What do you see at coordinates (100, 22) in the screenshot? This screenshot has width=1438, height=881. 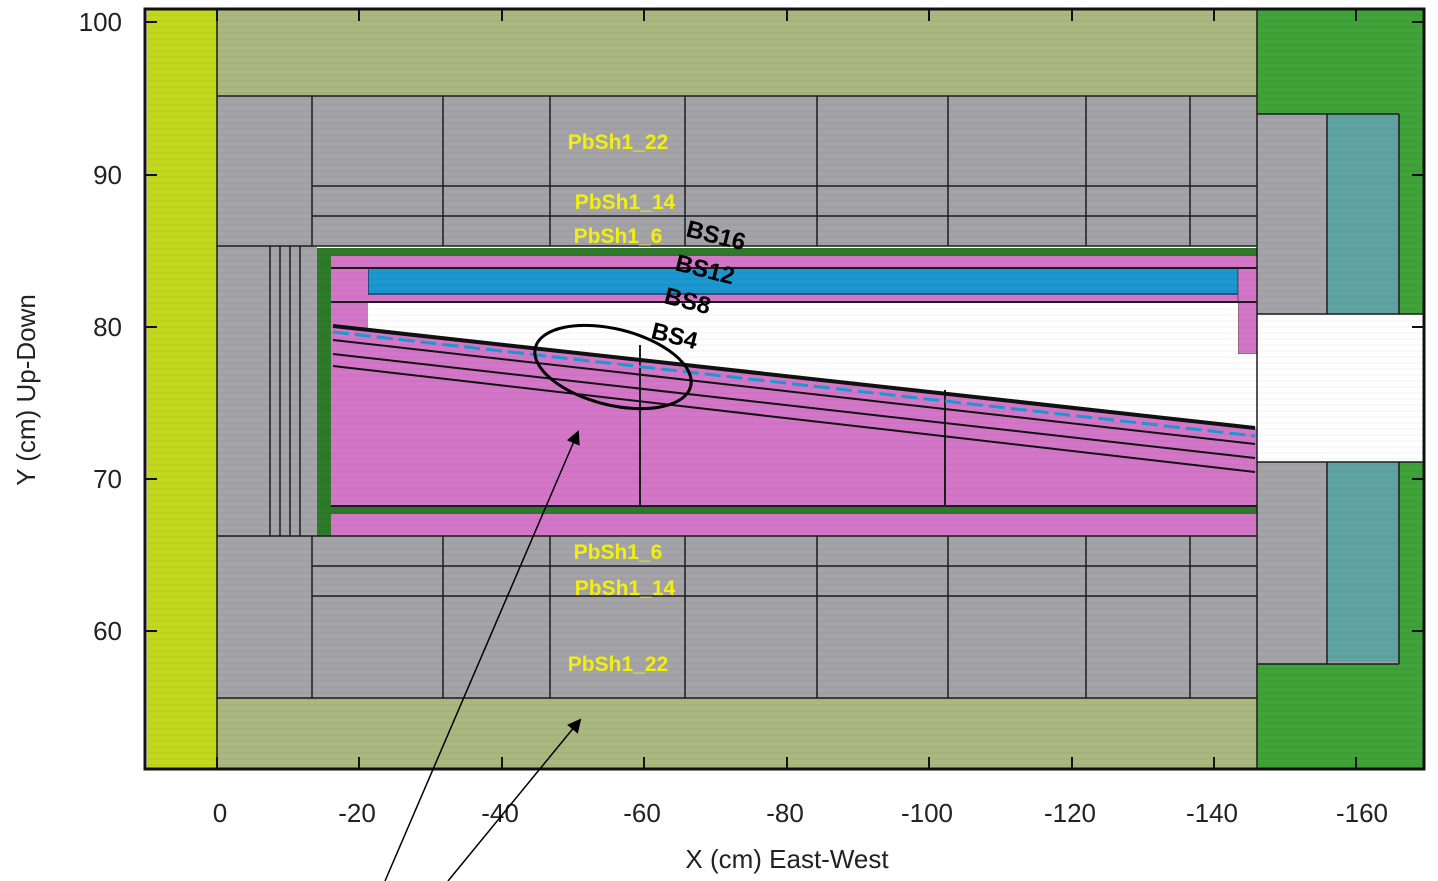 I see `y-tick-label: 100` at bounding box center [100, 22].